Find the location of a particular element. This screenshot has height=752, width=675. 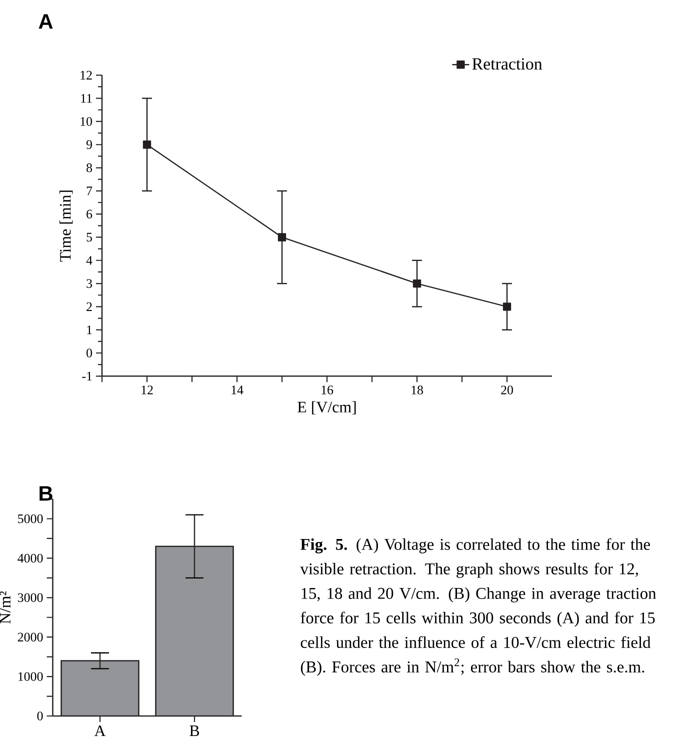

x-tick-label: 16 is located at coordinates (328, 390).